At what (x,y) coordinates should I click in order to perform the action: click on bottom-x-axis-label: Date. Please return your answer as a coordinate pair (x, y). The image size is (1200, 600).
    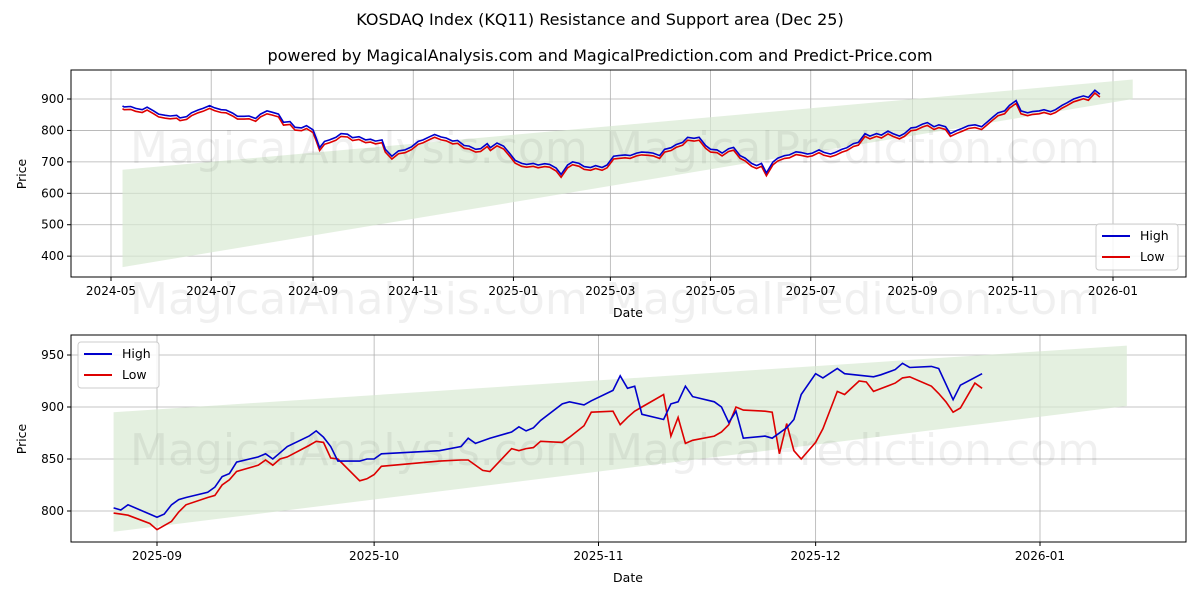
    Looking at the image, I should click on (628, 577).